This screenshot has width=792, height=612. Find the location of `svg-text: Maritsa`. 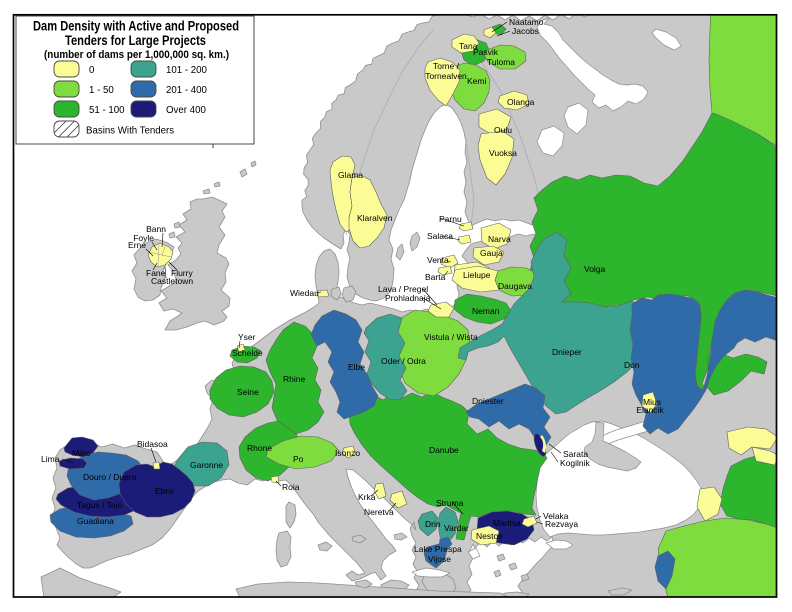

svg-text: Maritsa is located at coordinates (507, 523).